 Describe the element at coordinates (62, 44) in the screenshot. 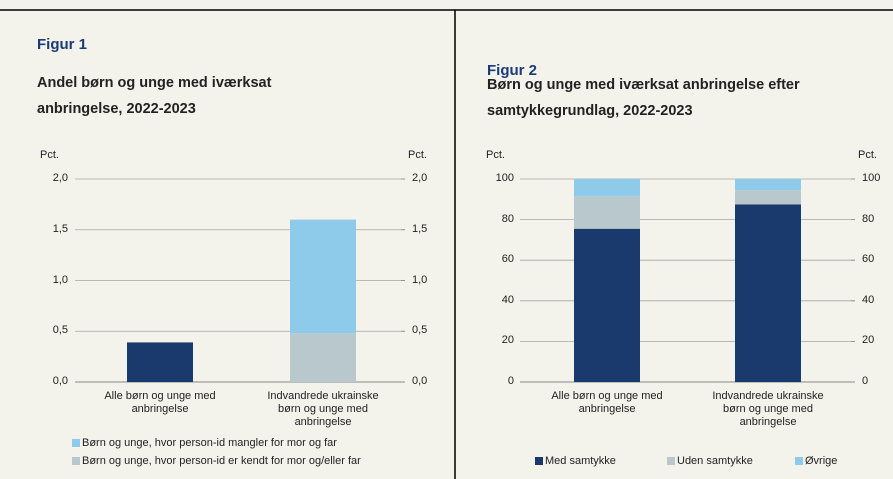

I see `figure-label: Figur 1` at that location.